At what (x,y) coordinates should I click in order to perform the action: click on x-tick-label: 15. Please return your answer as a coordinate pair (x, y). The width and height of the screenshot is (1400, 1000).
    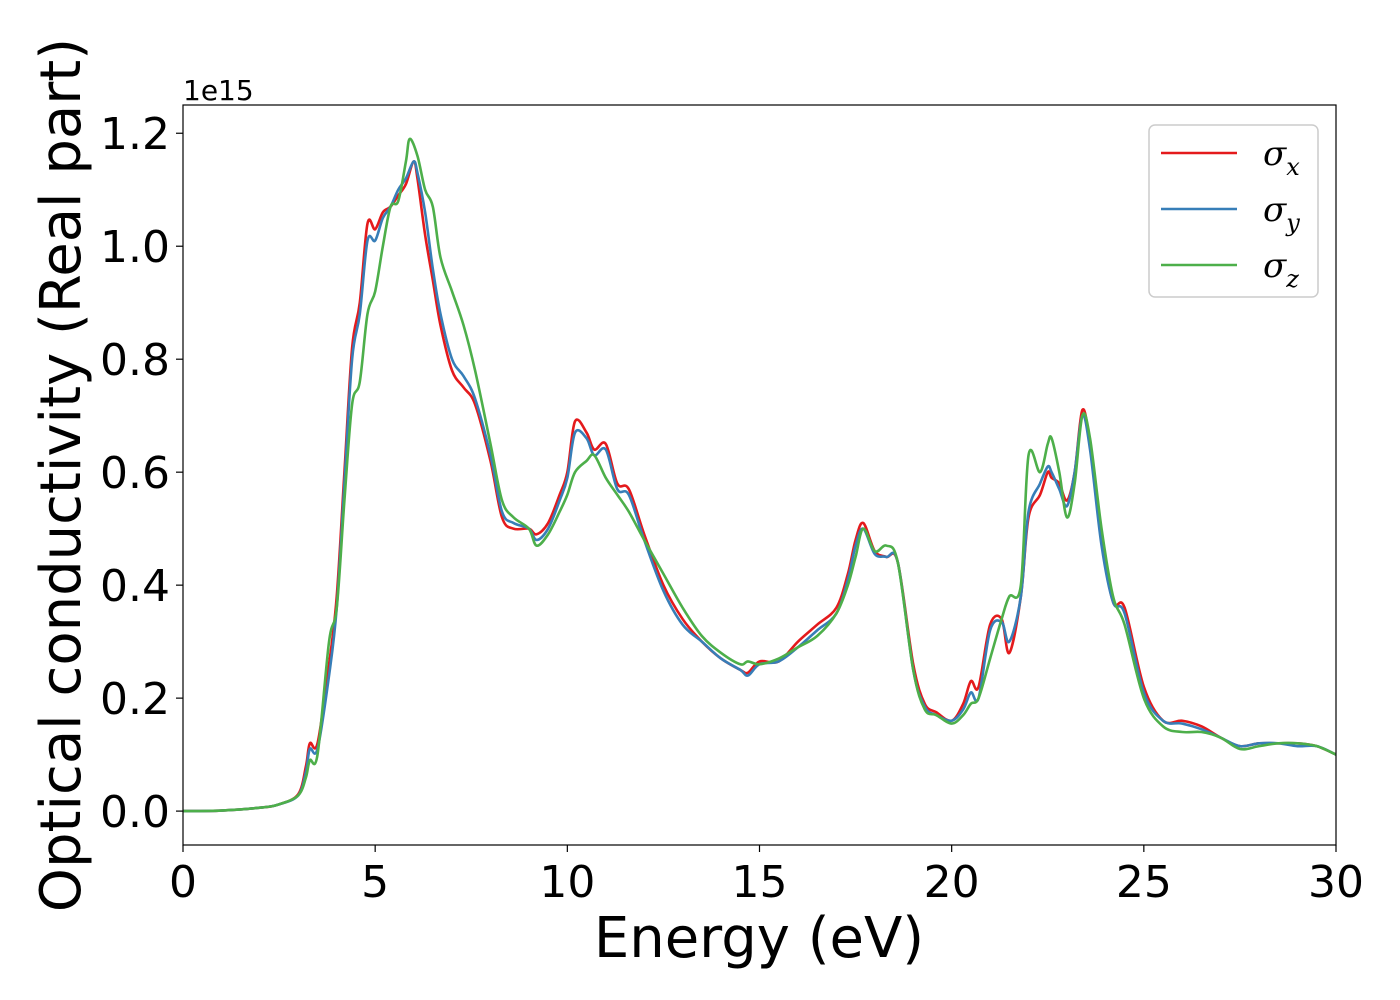
    Looking at the image, I should click on (760, 882).